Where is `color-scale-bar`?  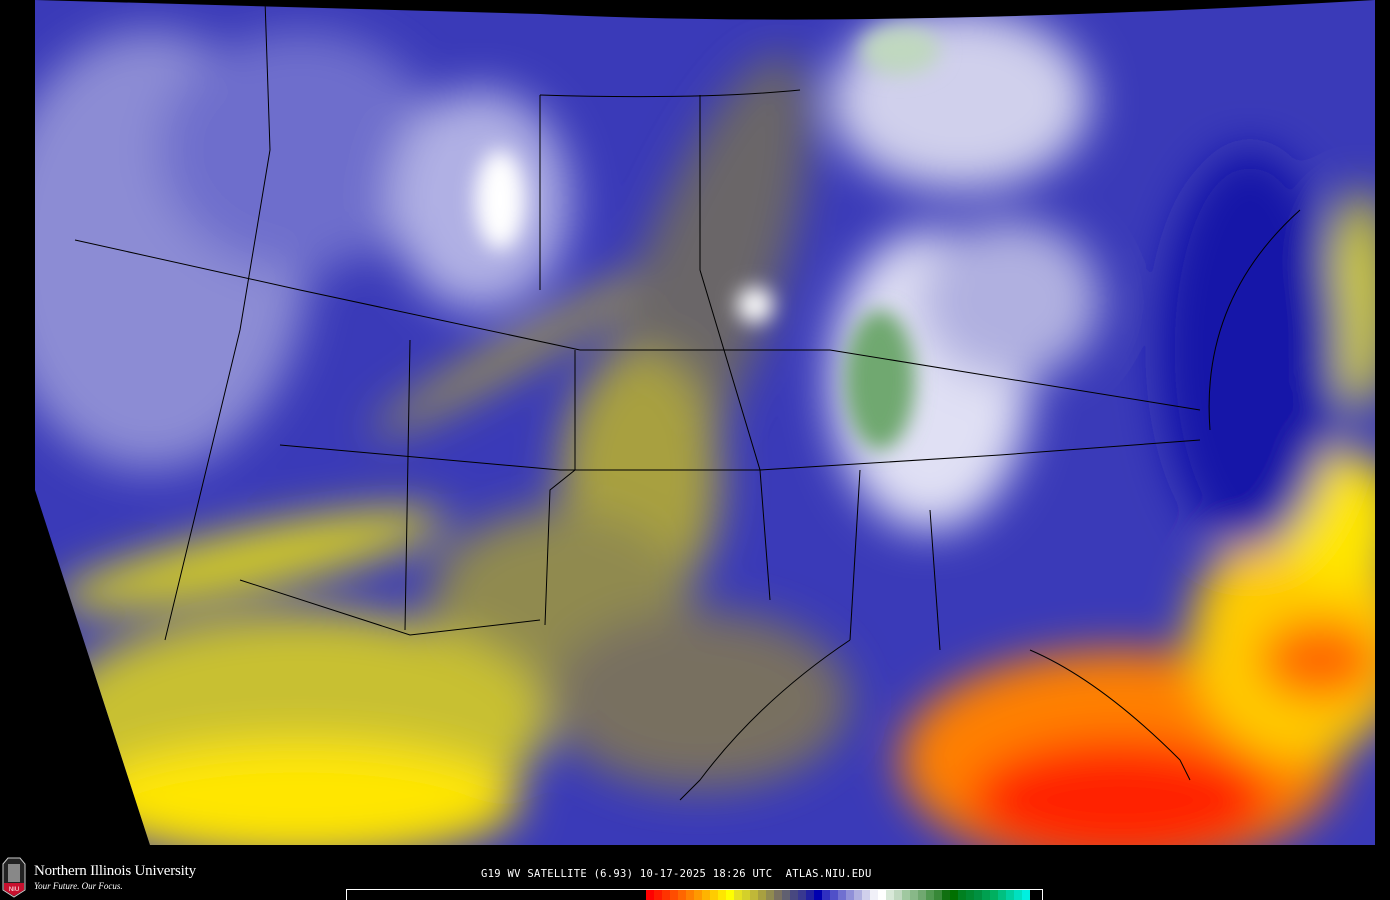
color-scale-bar is located at coordinates (694, 894).